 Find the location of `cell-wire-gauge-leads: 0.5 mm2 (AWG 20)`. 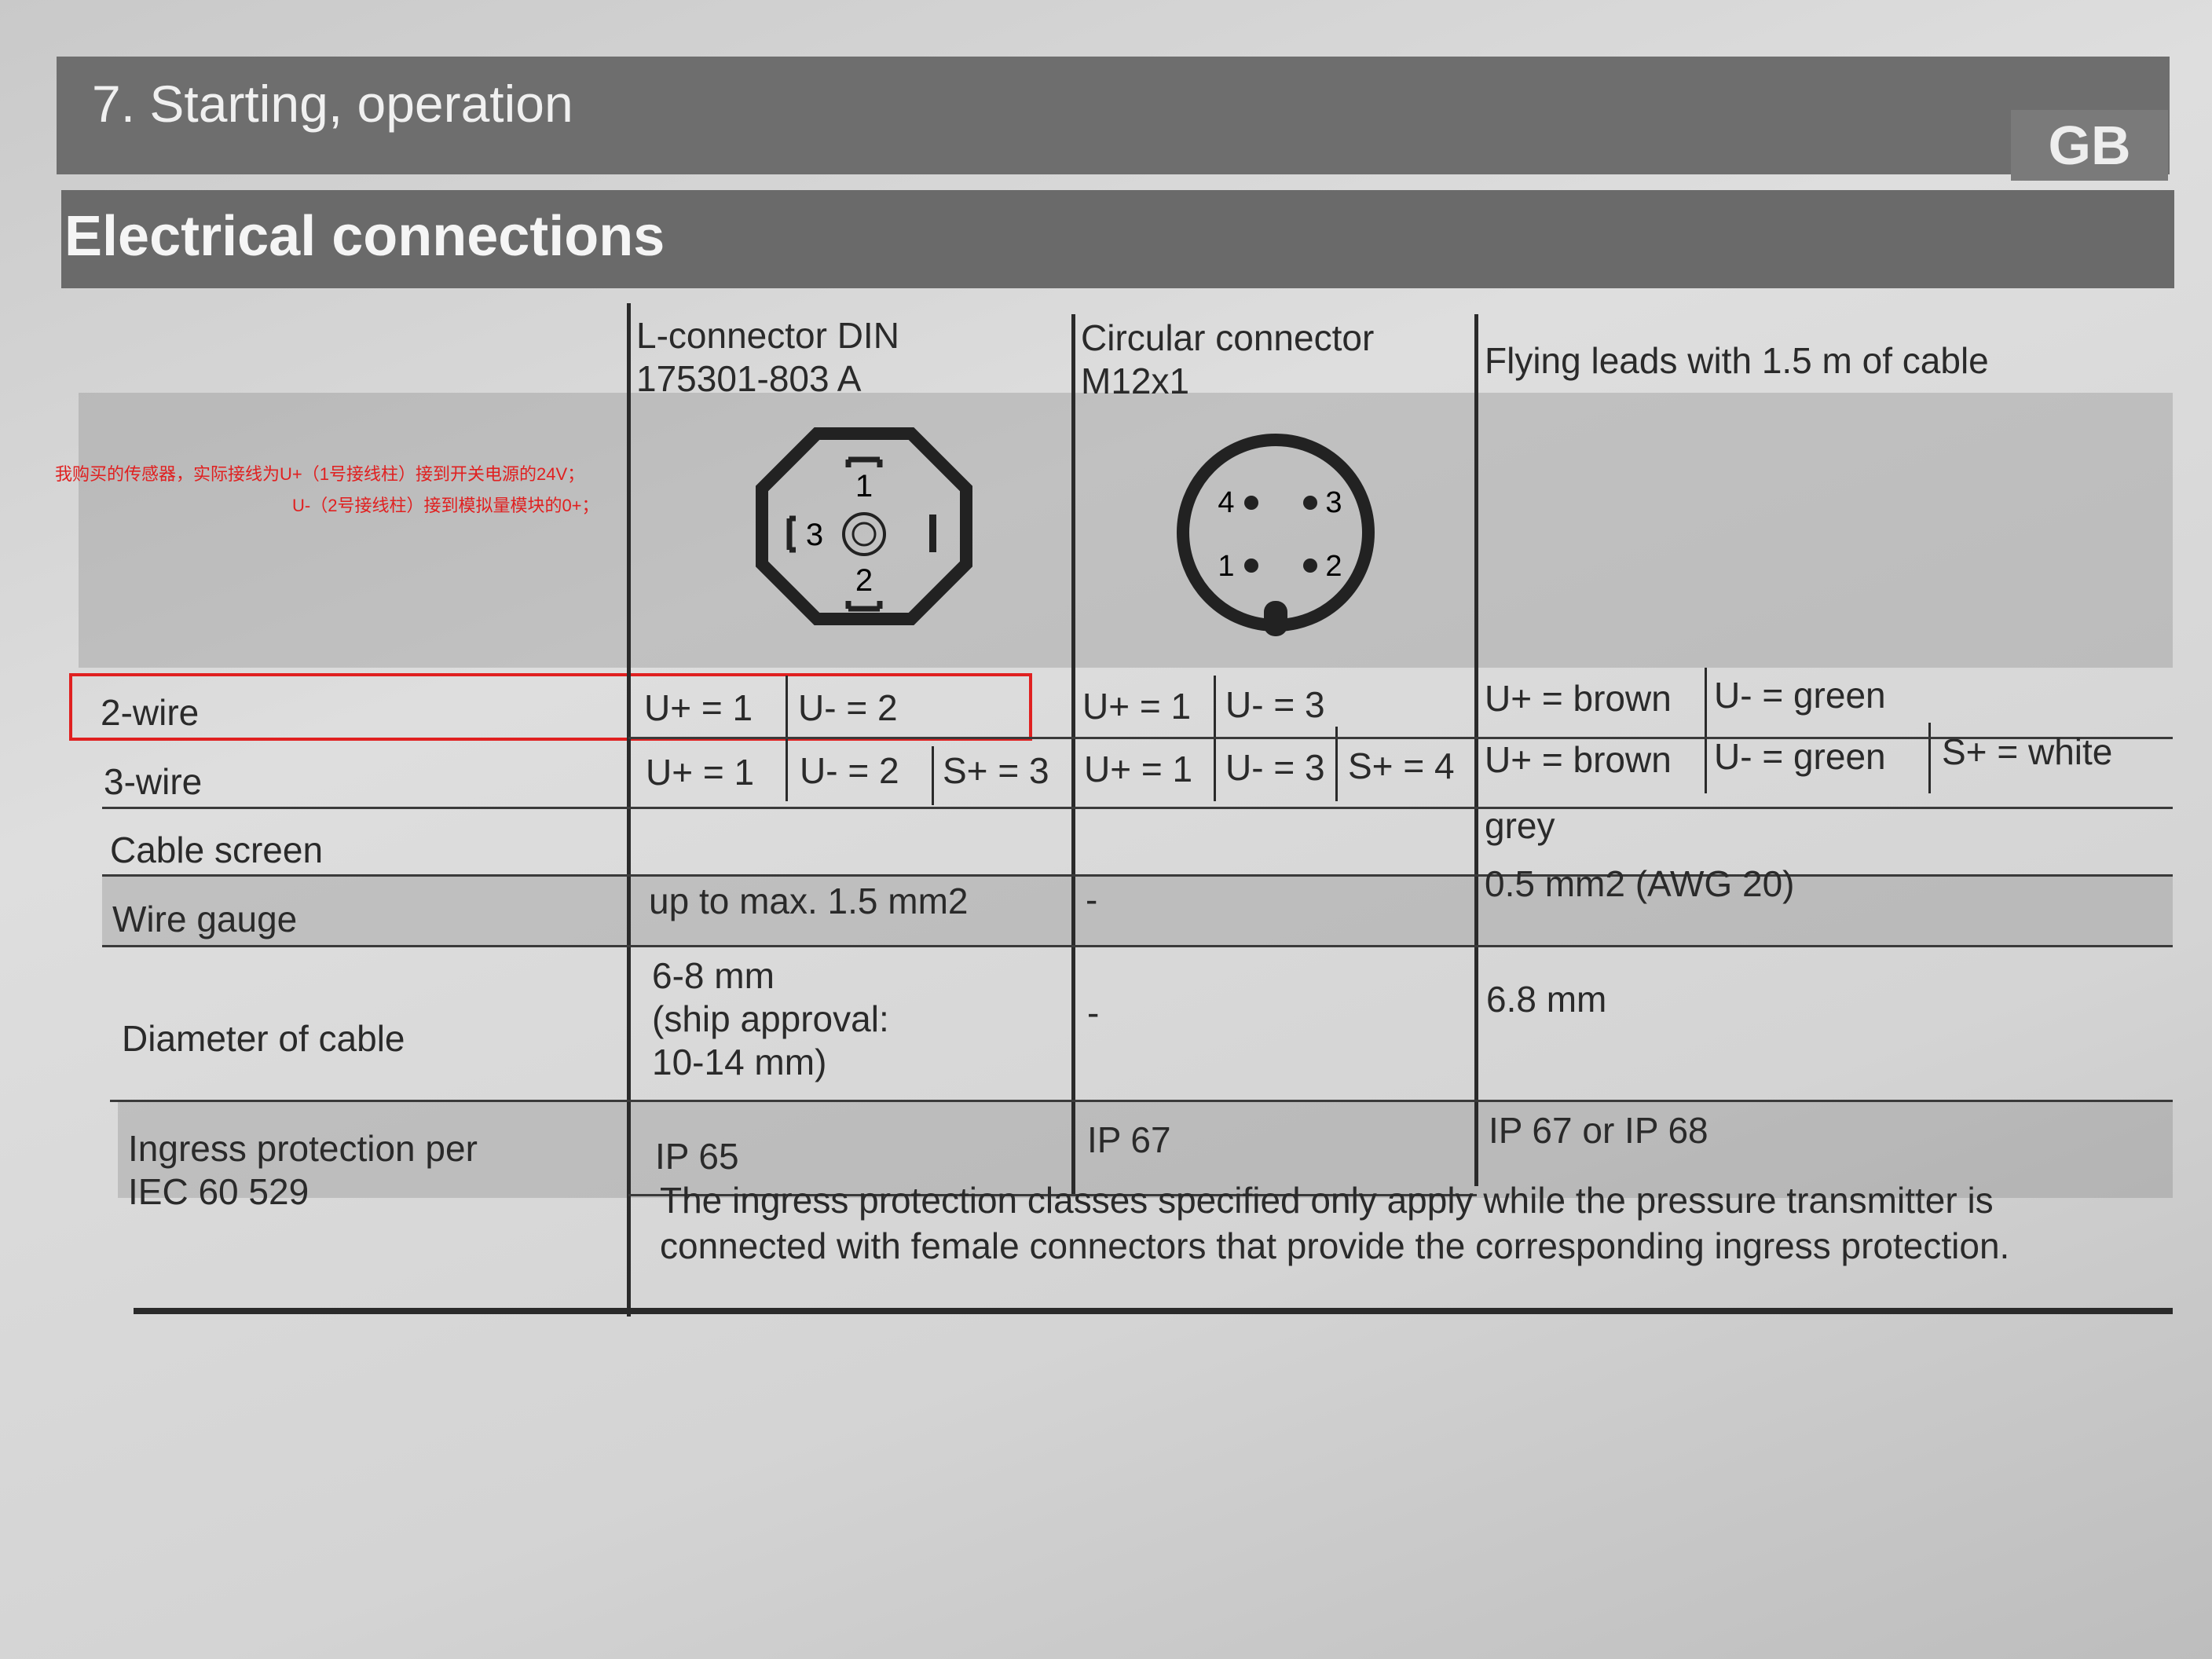

cell-wire-gauge-leads: 0.5 mm2 (AWG 20) is located at coordinates (1640, 883).